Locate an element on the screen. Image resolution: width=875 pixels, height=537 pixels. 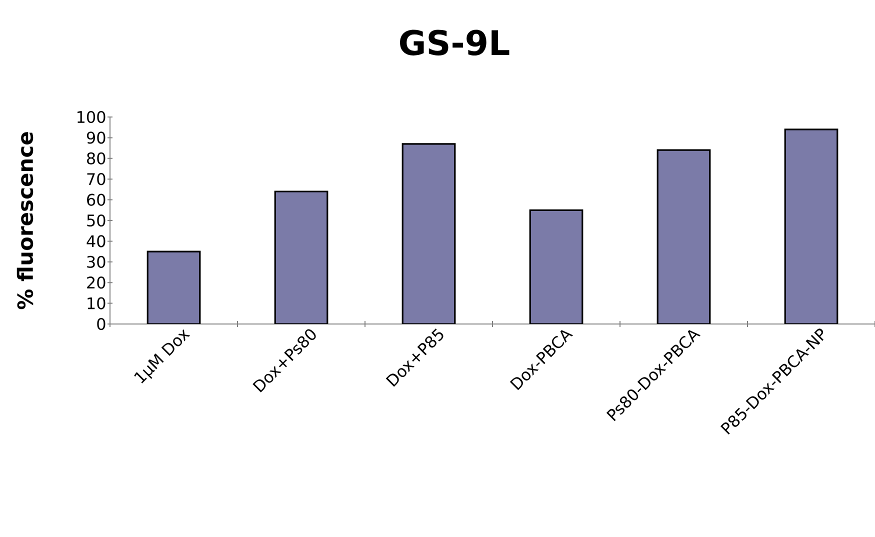
y-tick-label: 30 is located at coordinates (96, 262).